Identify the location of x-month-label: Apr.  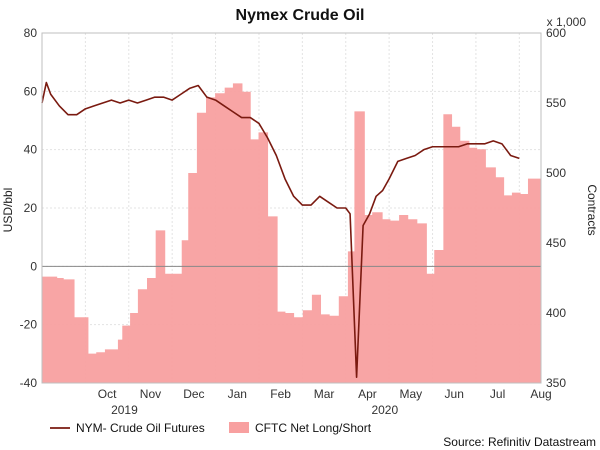
(367, 394).